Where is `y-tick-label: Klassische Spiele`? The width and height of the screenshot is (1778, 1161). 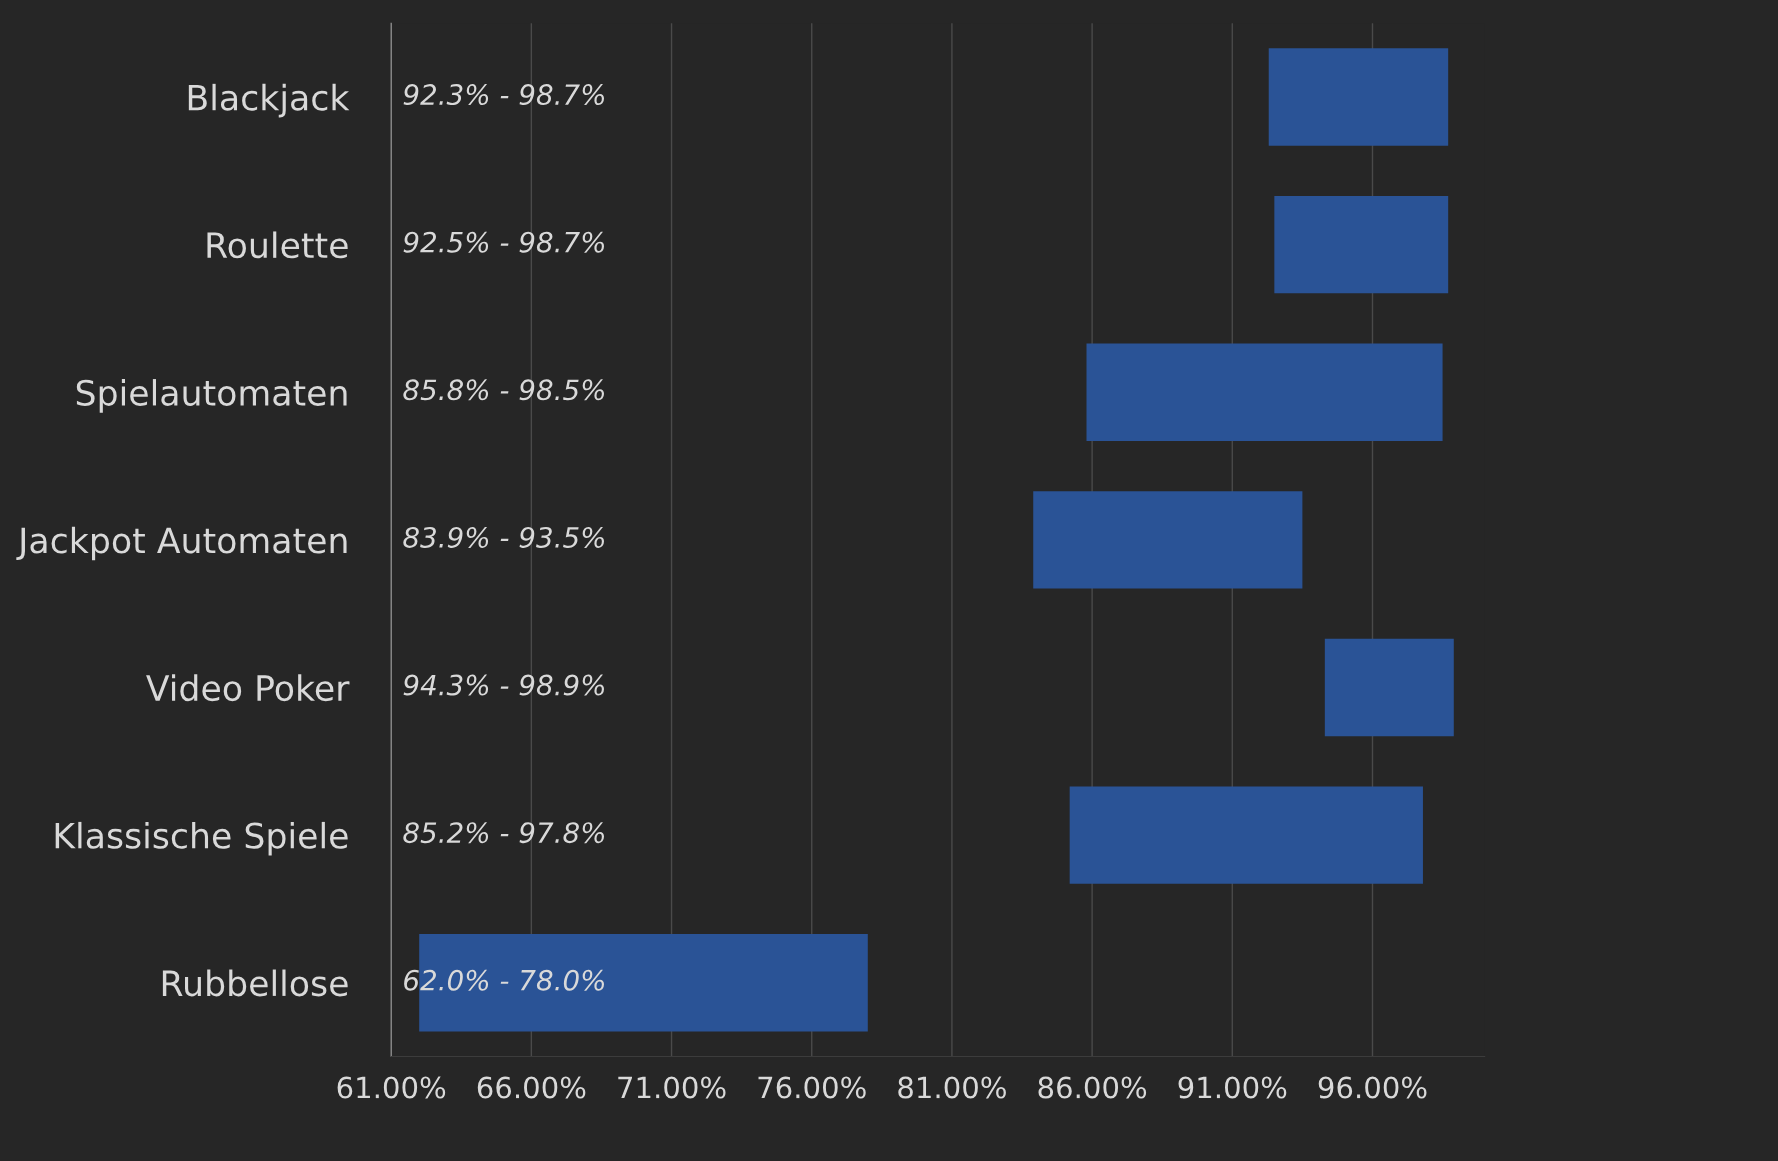
y-tick-label: Klassische Spiele is located at coordinates (201, 838).